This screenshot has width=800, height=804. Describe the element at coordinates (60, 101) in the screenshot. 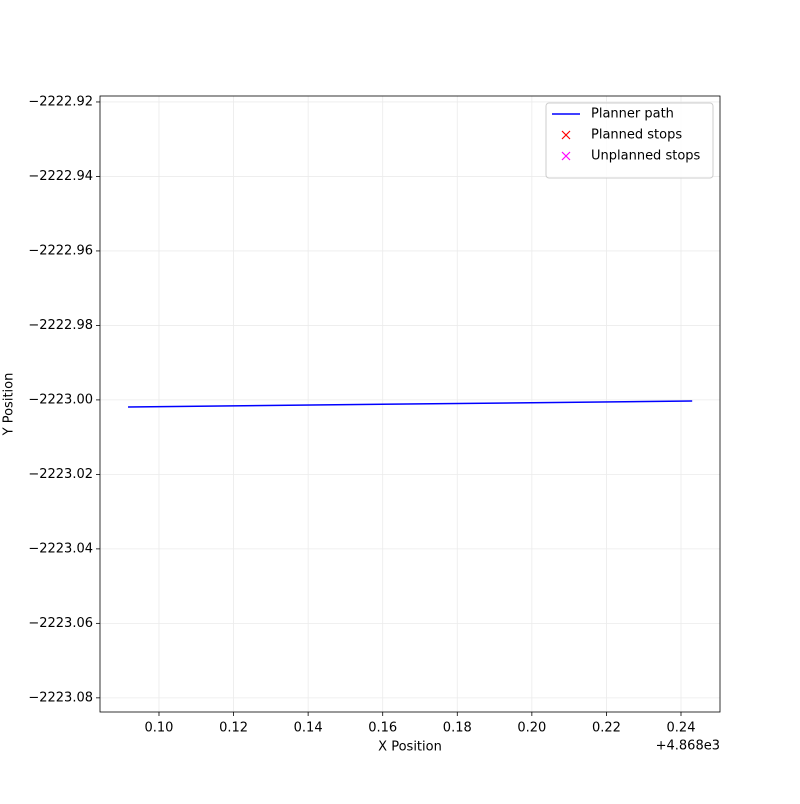

I see `y-tick-label: −2222.92` at that location.